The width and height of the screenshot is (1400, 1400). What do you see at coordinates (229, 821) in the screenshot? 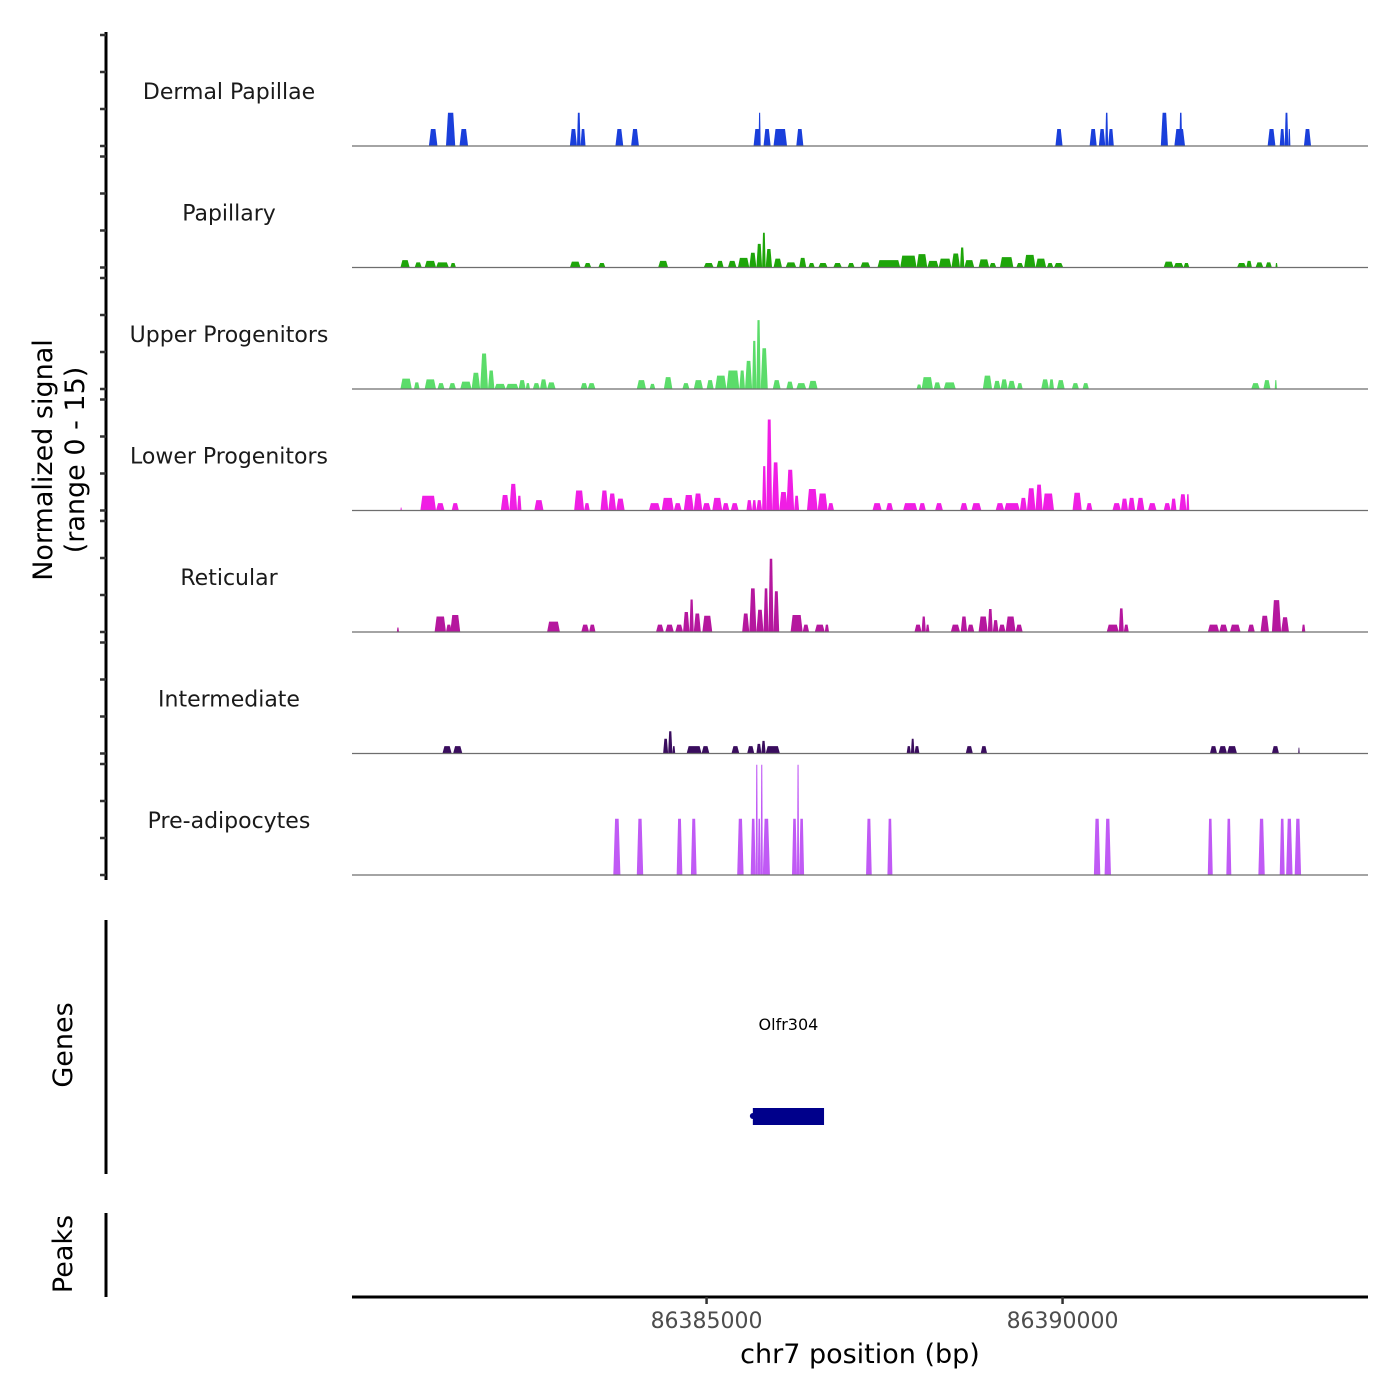
I see `track-label: Pre-adipocytes` at bounding box center [229, 821].